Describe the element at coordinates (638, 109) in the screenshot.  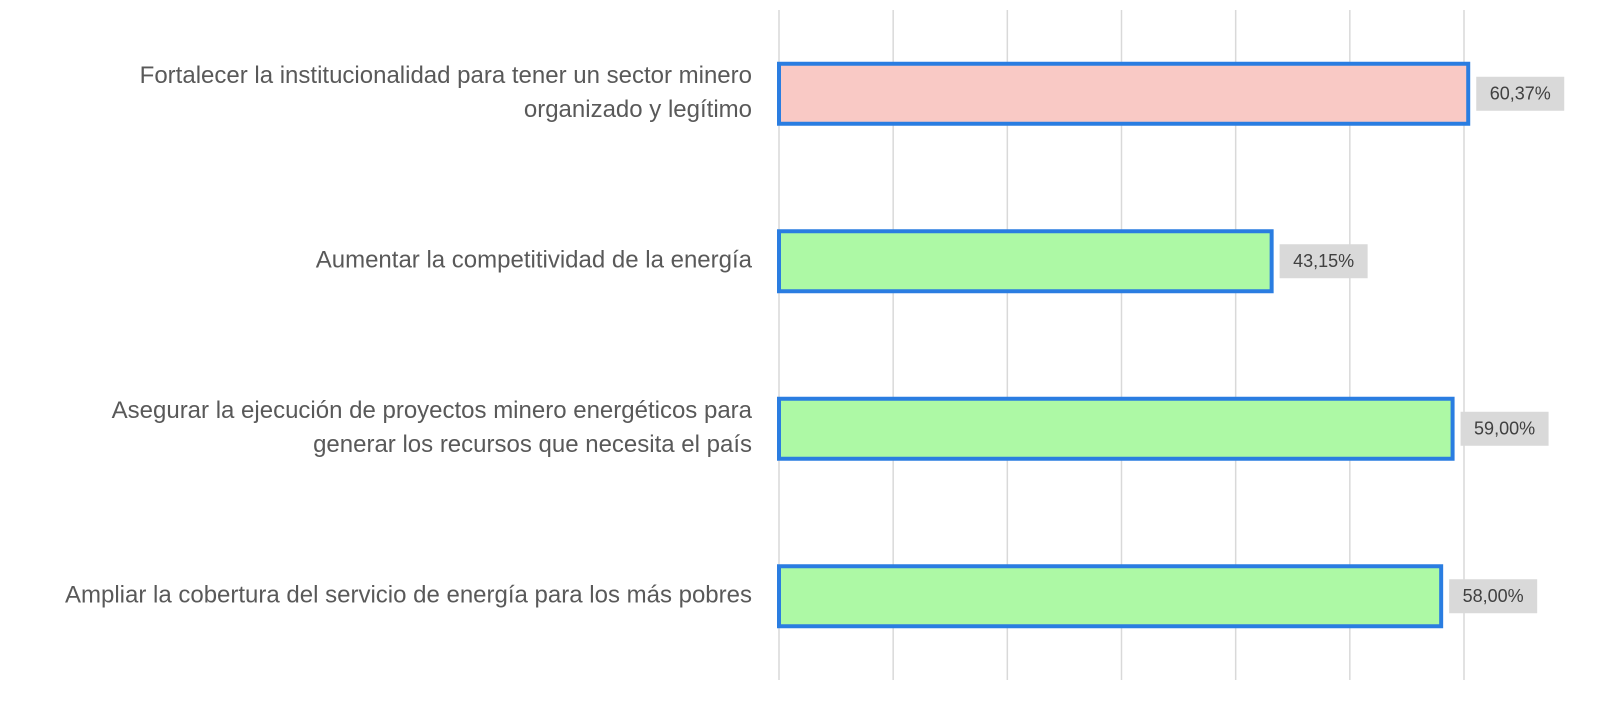
I see `category-label: organizado y legítimo` at that location.